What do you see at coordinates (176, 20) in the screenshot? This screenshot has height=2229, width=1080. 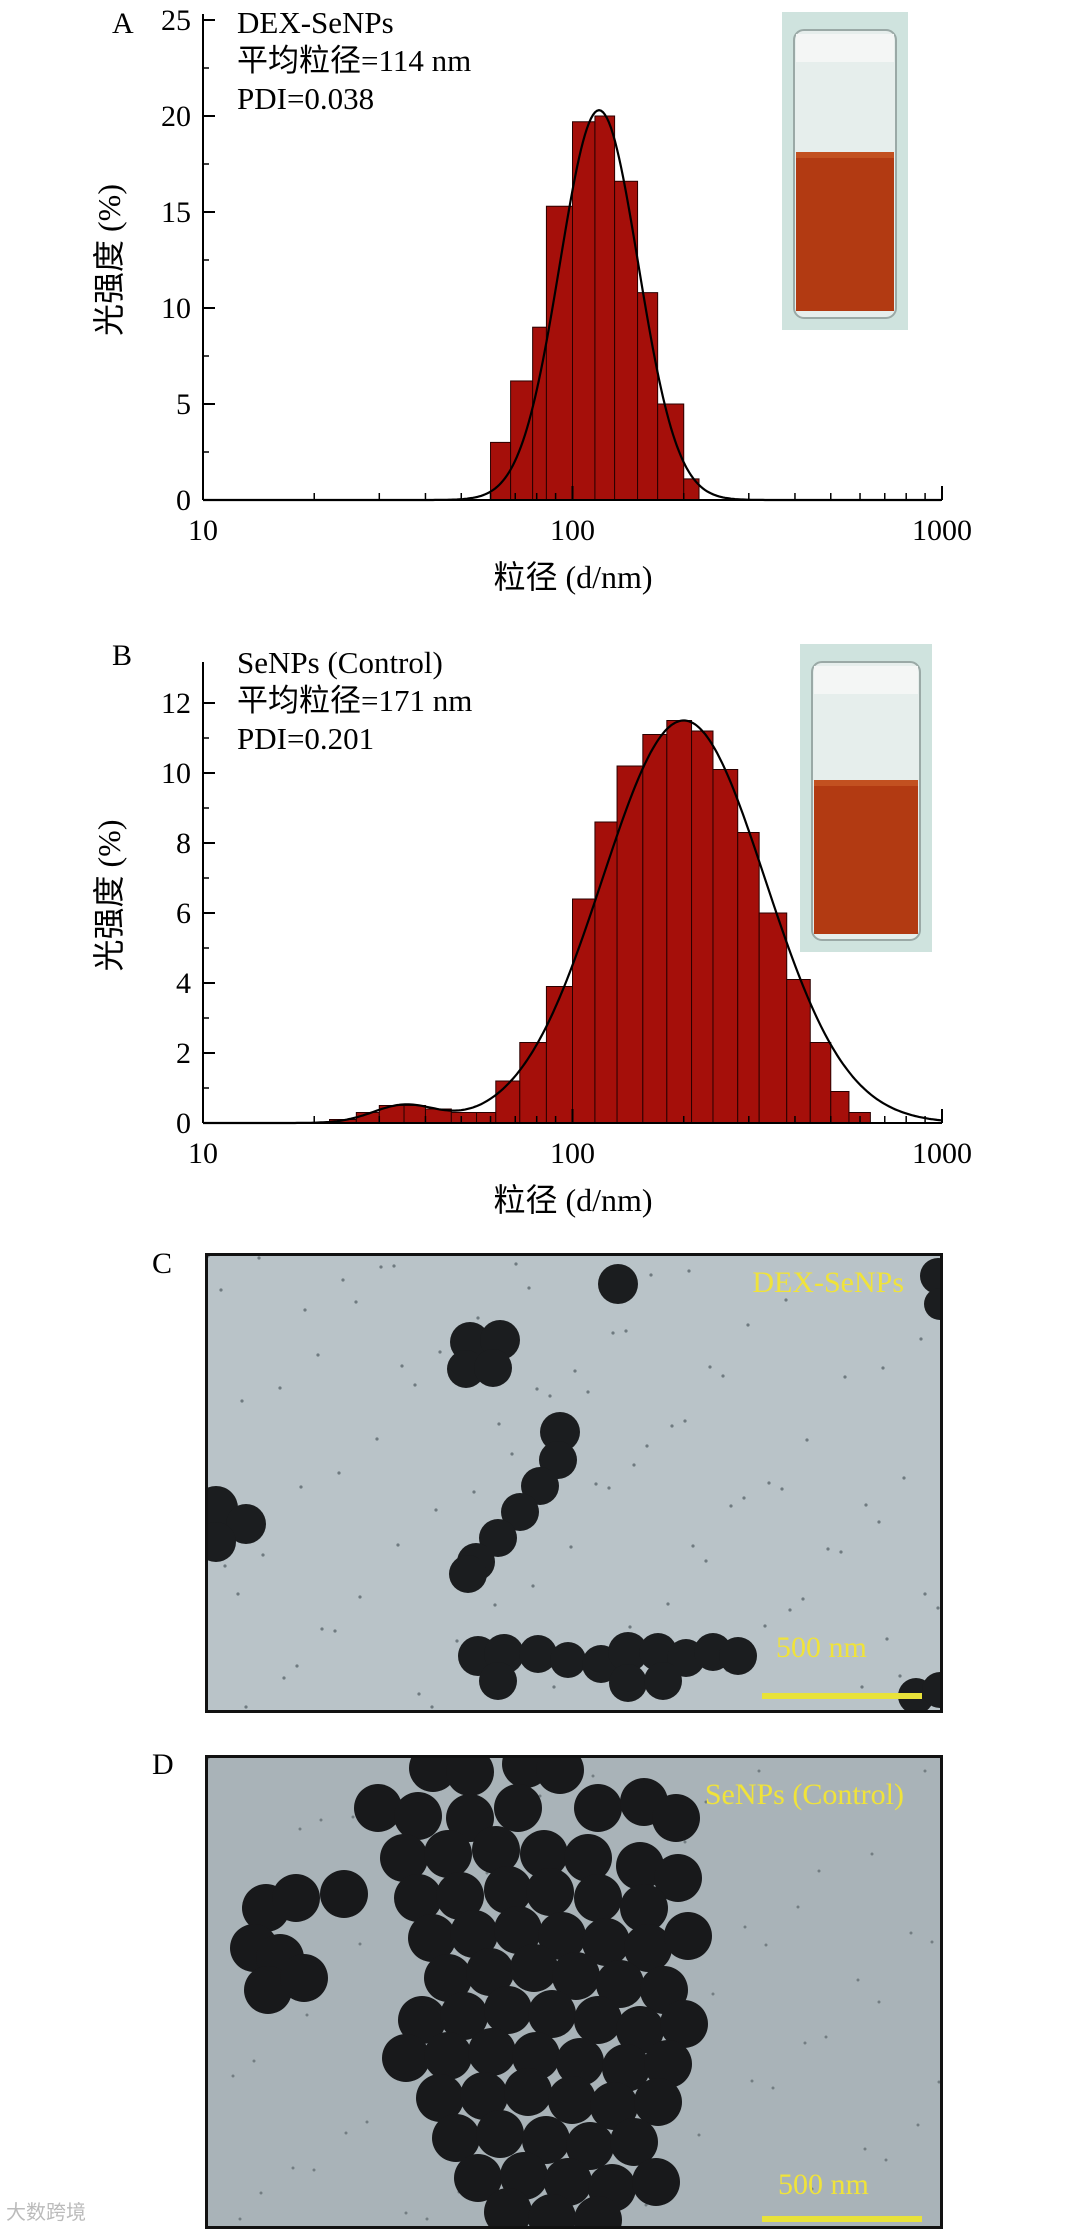 I see `y-tick-label-5: 25` at bounding box center [176, 20].